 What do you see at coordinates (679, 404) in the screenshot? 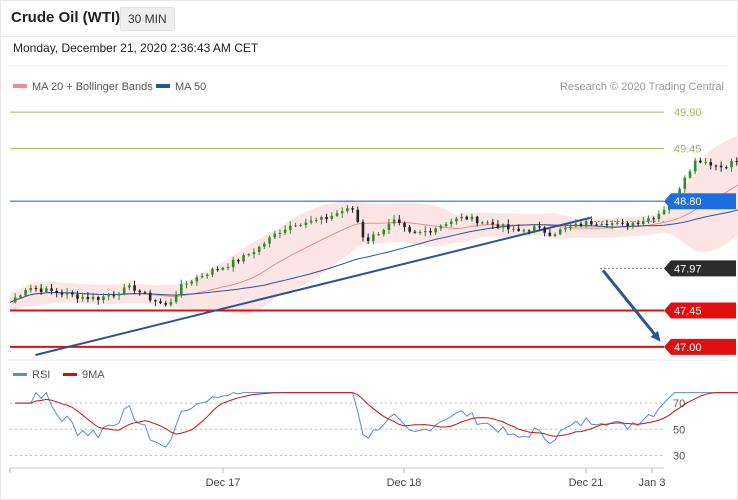
I see `rsi-tick-70: 70` at bounding box center [679, 404].